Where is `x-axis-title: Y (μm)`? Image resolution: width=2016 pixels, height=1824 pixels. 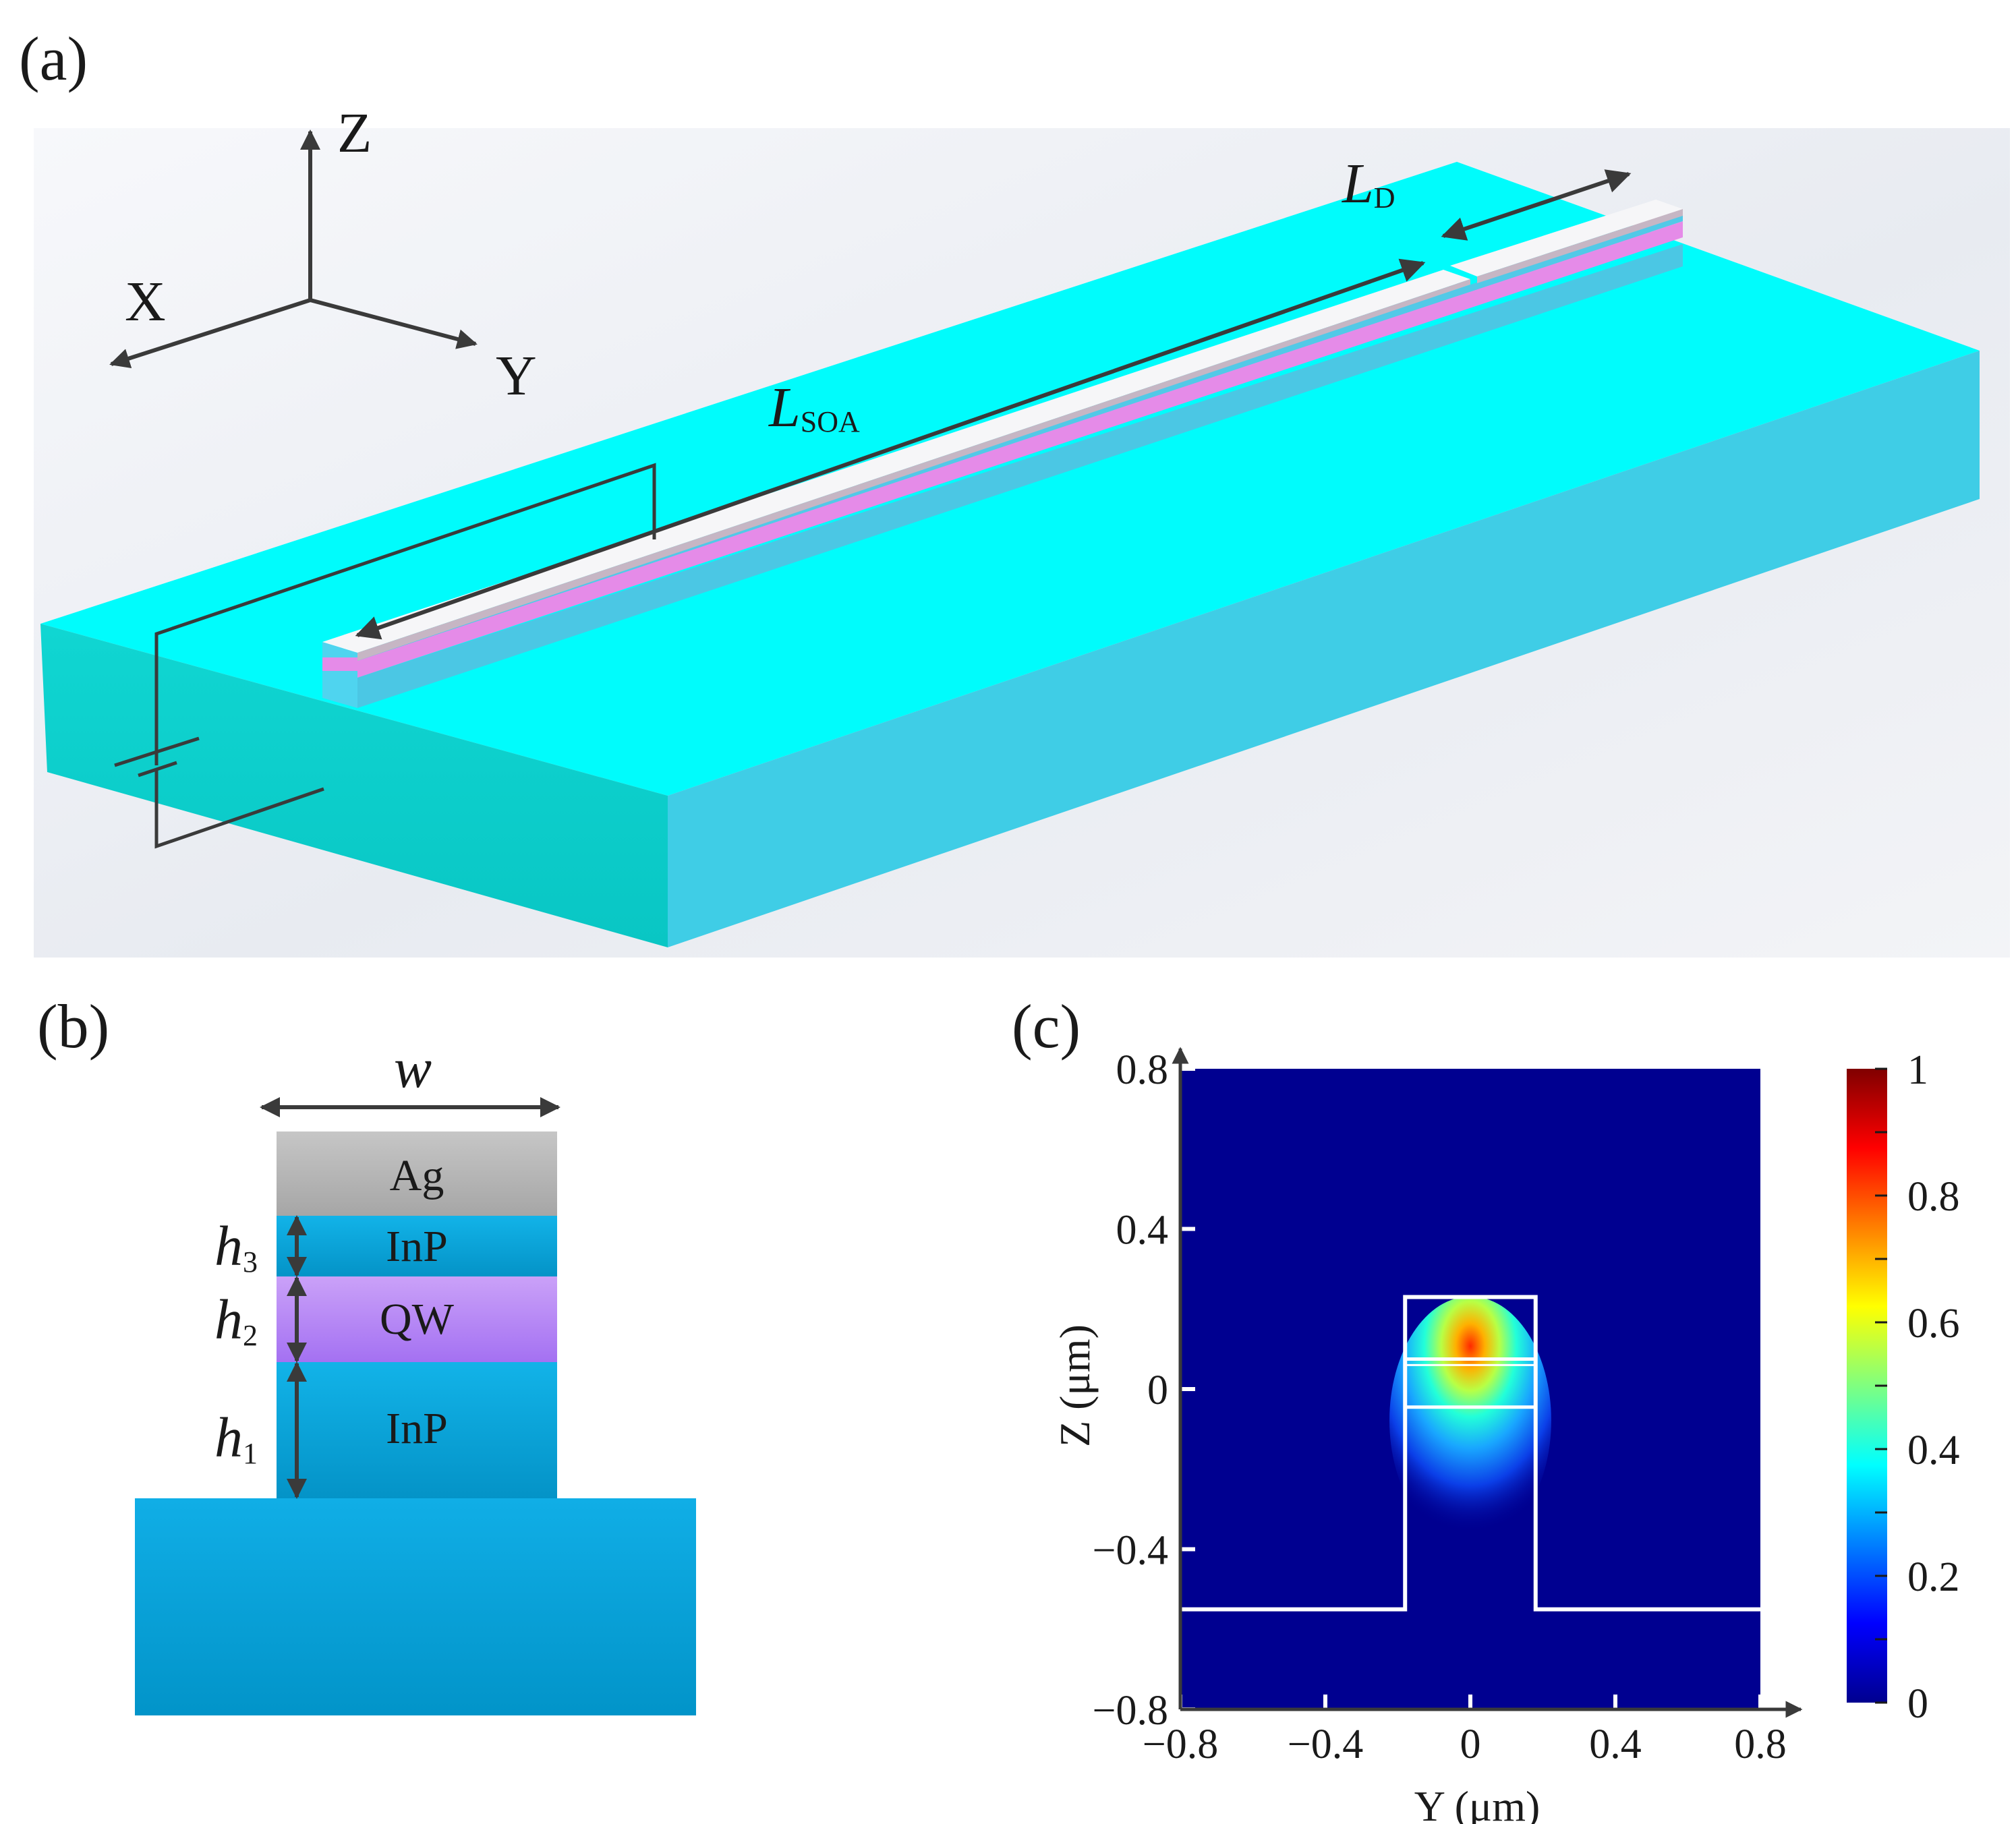 x-axis-title: Y (μm) is located at coordinates (1477, 1803).